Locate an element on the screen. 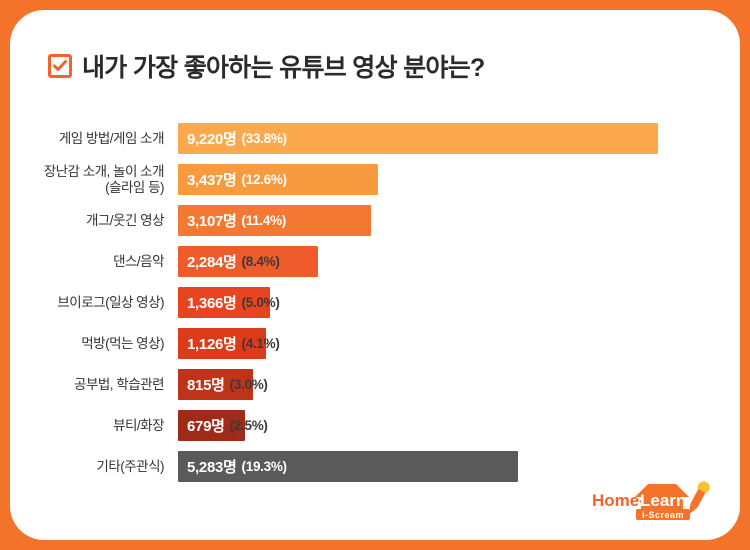 This screenshot has width=750, height=550. bar-value-label: 1,126명 (4.1%) is located at coordinates (233, 343).